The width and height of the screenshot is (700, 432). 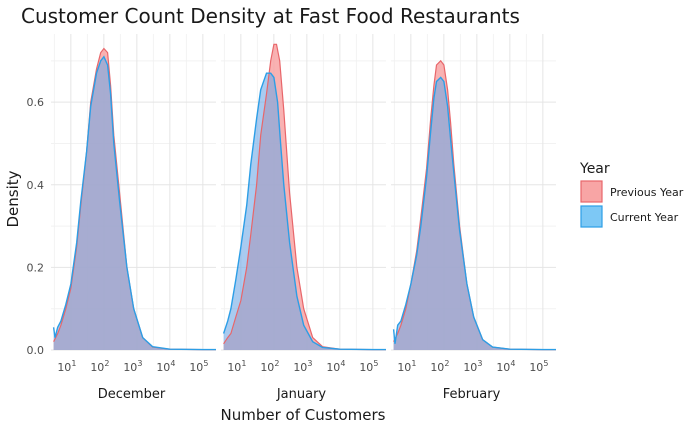 I want to click on y-tick-label: 0.2, so click(x=36, y=267).